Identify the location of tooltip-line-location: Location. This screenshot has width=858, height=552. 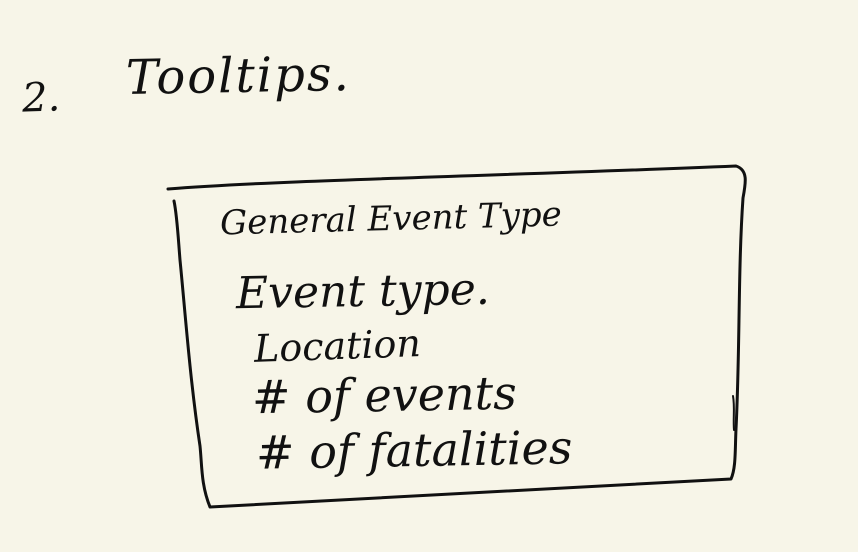
(337, 346).